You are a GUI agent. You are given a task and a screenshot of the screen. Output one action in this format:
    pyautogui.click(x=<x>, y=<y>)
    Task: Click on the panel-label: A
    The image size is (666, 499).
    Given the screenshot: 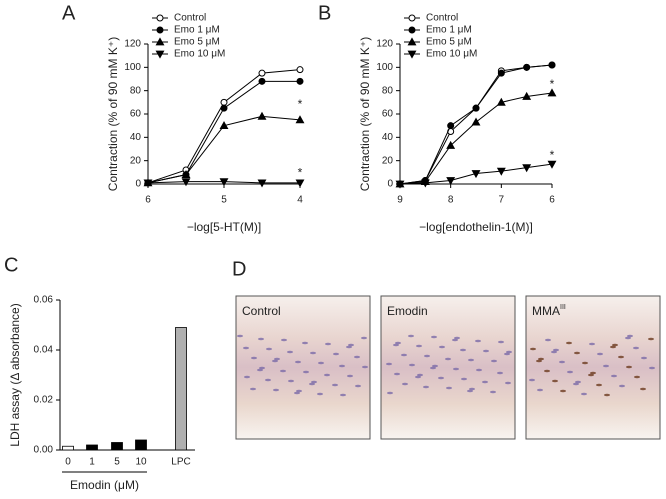 What is the action you would take?
    pyautogui.click(x=69, y=13)
    